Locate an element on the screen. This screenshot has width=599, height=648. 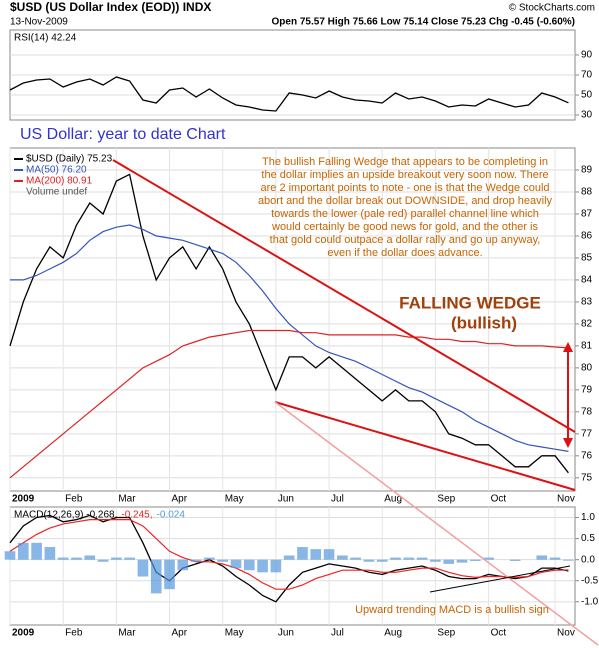
y-tick-label: 87 is located at coordinates (587, 214).